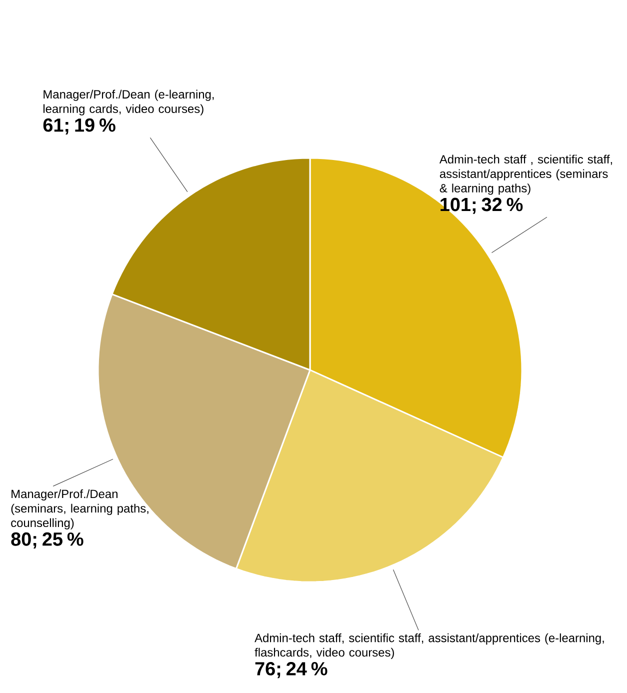  Describe the element at coordinates (525, 174) in the screenshot. I see `slice-label: Admin-tech staff , scientific staff, assistant/apprentices (seminars & learning paths)` at that location.